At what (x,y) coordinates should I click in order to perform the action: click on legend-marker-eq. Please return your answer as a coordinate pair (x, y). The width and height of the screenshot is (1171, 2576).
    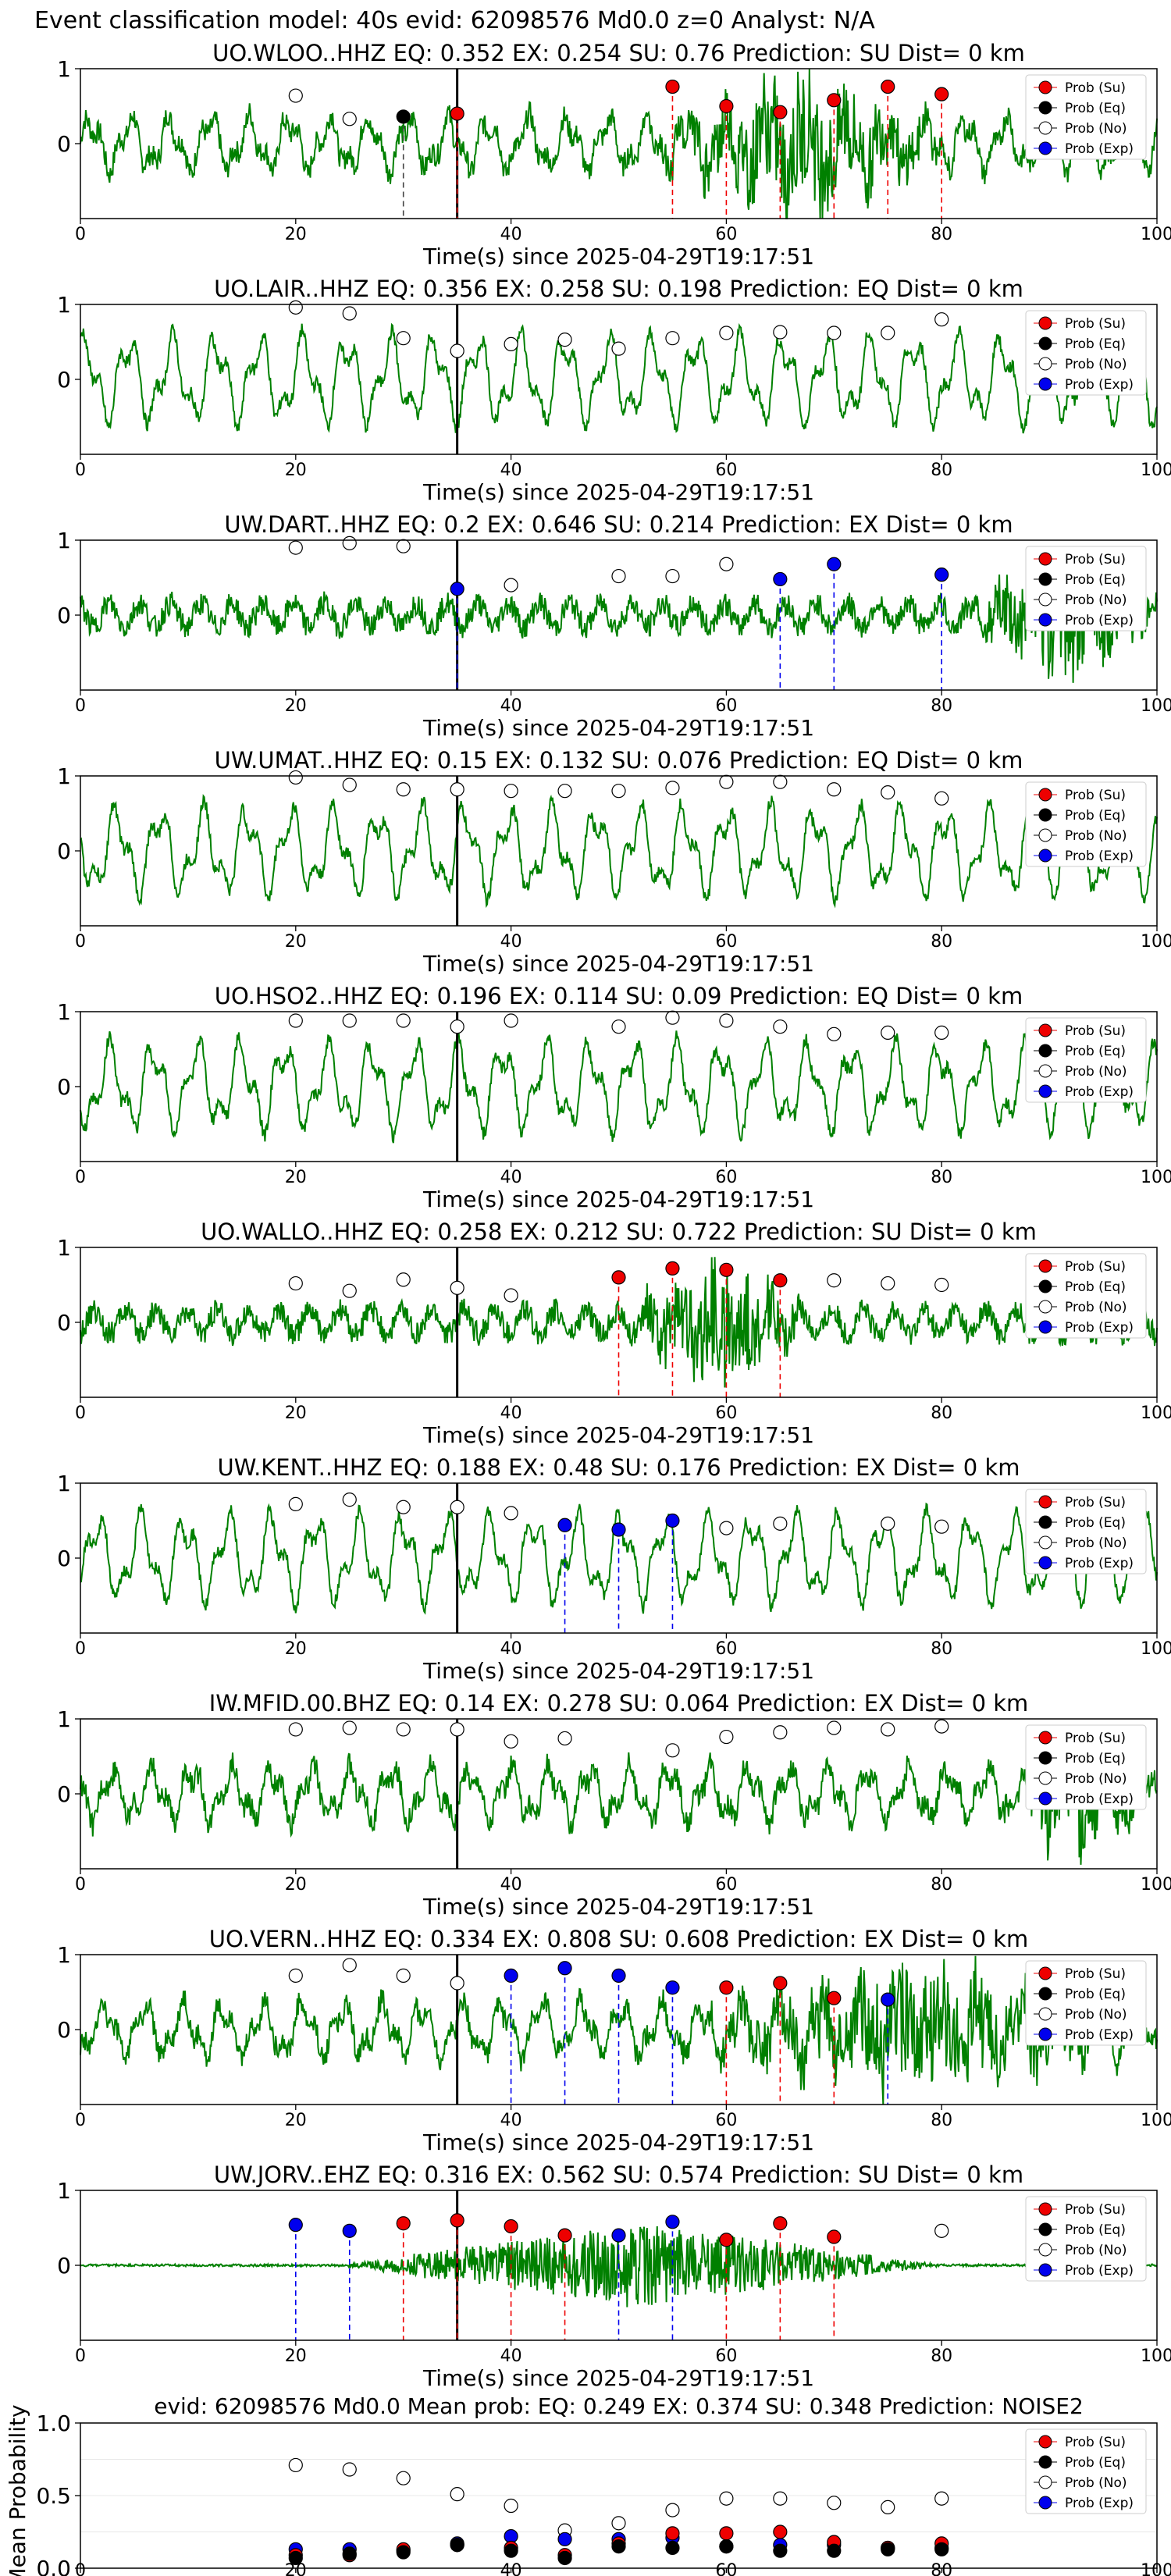
    Looking at the image, I should click on (1045, 1051).